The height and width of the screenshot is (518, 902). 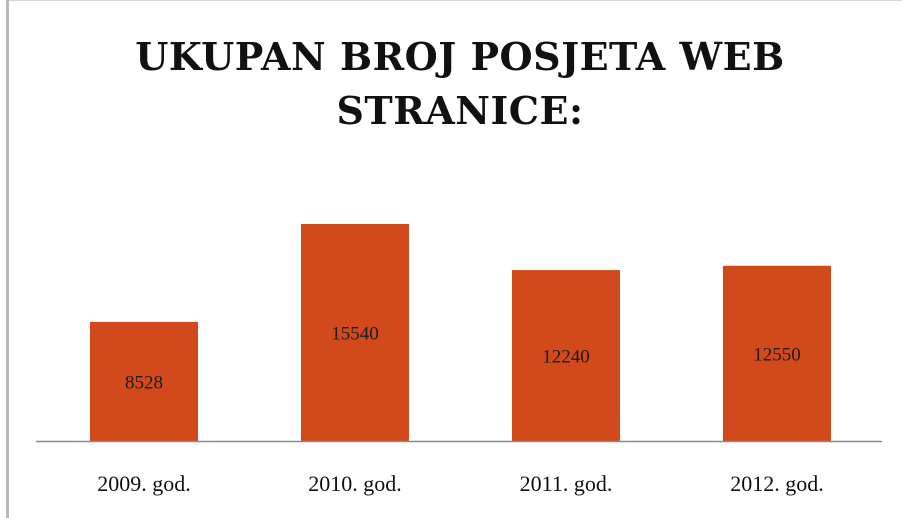 I want to click on data-label-4: 12550, so click(x=777, y=354).